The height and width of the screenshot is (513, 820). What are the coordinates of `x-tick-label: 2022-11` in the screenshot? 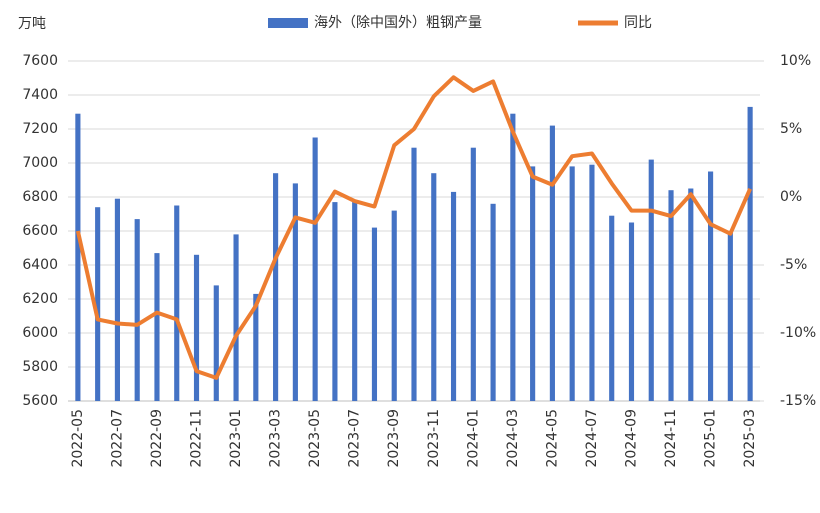 It's located at (197, 438).